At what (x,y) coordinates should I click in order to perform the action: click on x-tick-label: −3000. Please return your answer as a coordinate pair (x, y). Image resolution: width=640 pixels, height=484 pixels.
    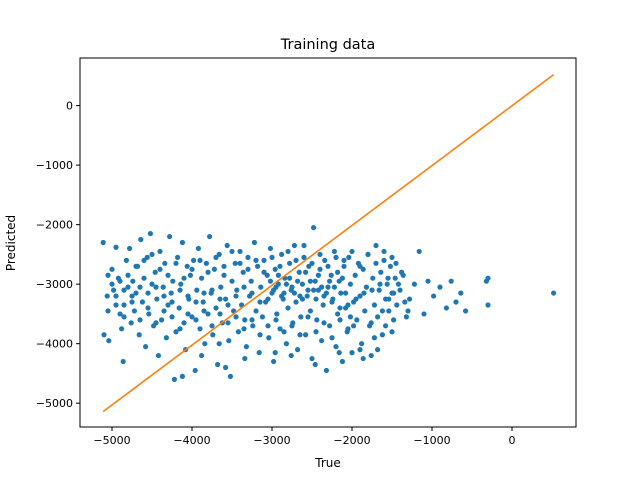
    Looking at the image, I should click on (271, 440).